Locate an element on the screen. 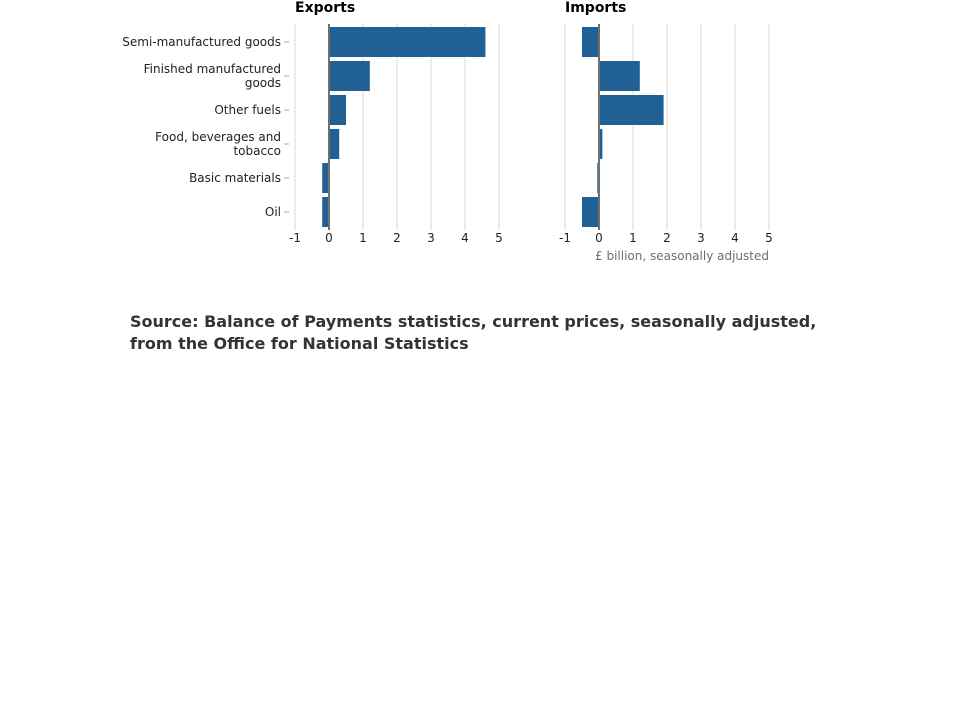 This screenshot has height=720, width=960. category-label: Food, beverages and is located at coordinates (218, 137).